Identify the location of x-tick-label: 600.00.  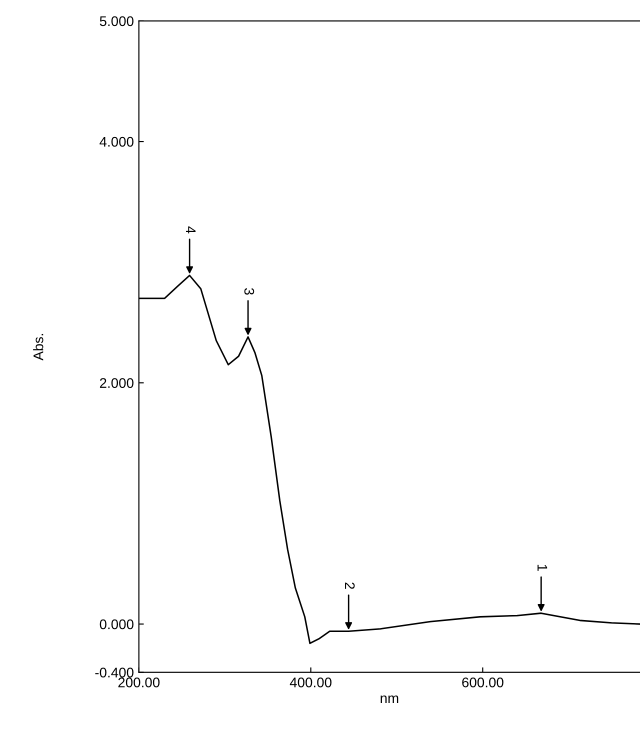
(483, 683).